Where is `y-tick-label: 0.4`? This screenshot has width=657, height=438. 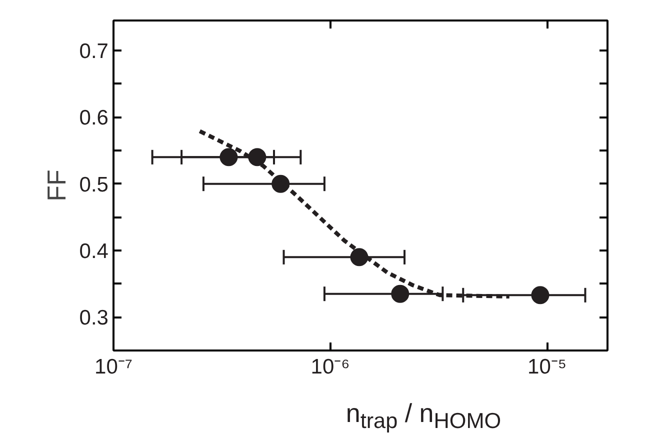 y-tick-label: 0.4 is located at coordinates (94, 251).